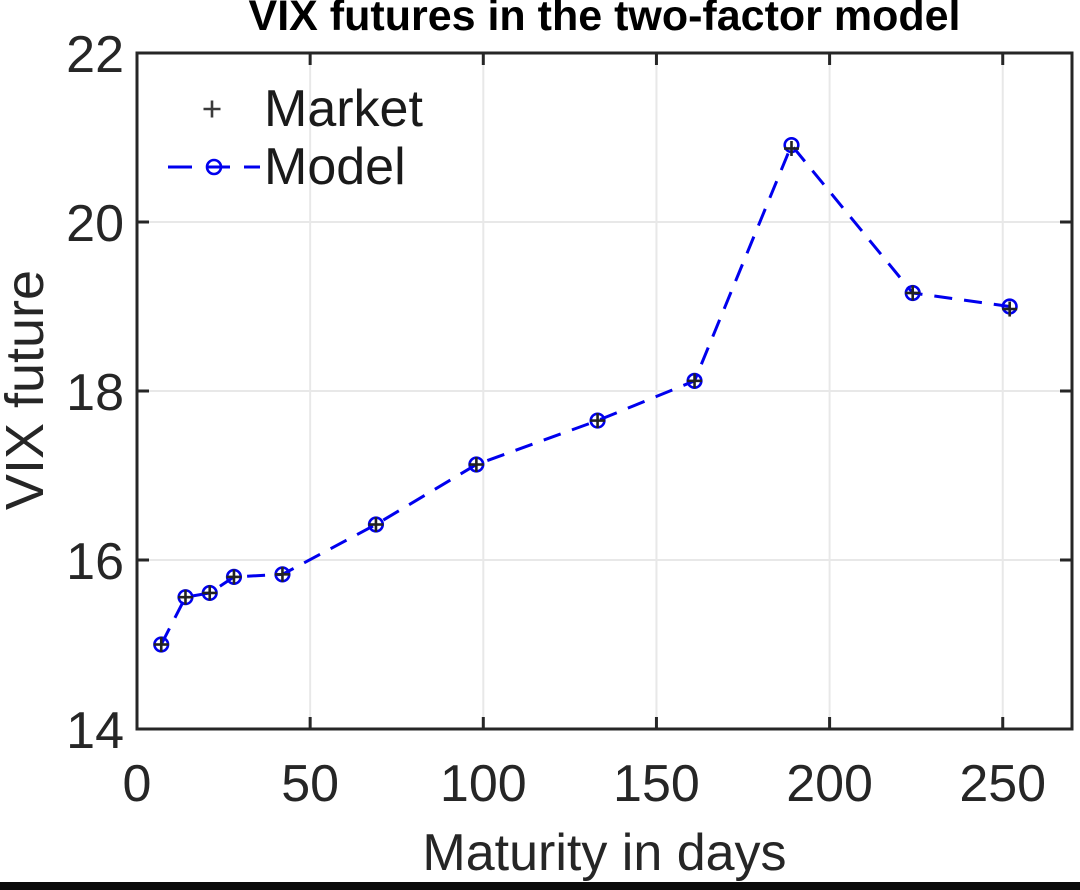  I want to click on legend-row-market: Market, so click(292, 109).